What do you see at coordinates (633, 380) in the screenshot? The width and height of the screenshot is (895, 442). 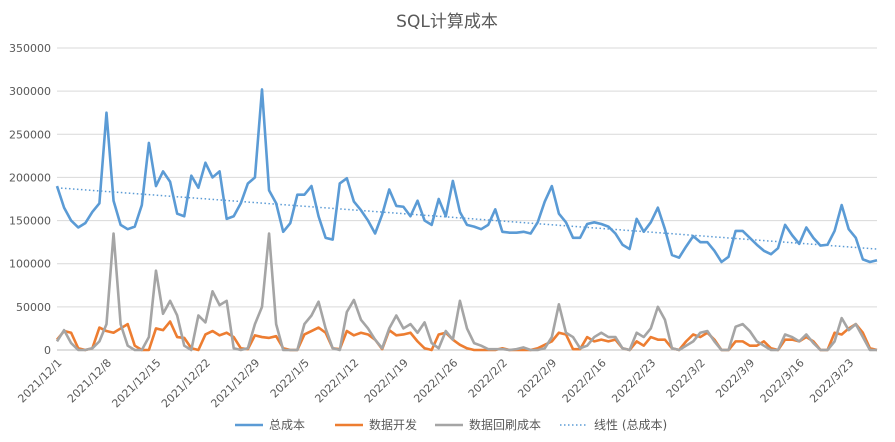 I see `x-tick-label: 2022/2/23` at bounding box center [633, 380].